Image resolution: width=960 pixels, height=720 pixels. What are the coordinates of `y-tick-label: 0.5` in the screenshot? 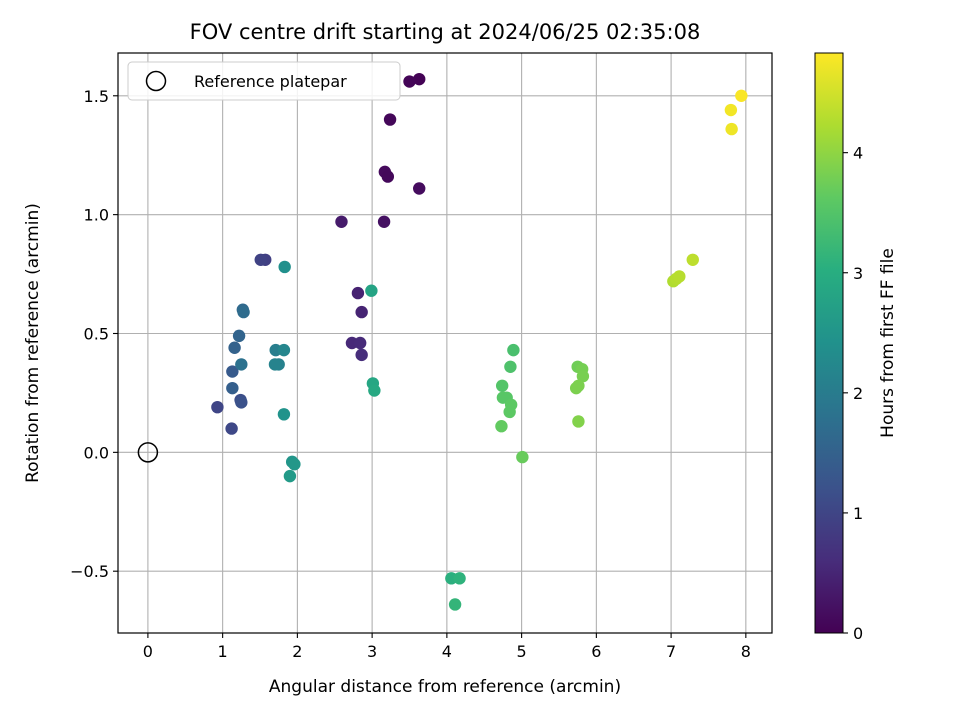 It's located at (96, 333).